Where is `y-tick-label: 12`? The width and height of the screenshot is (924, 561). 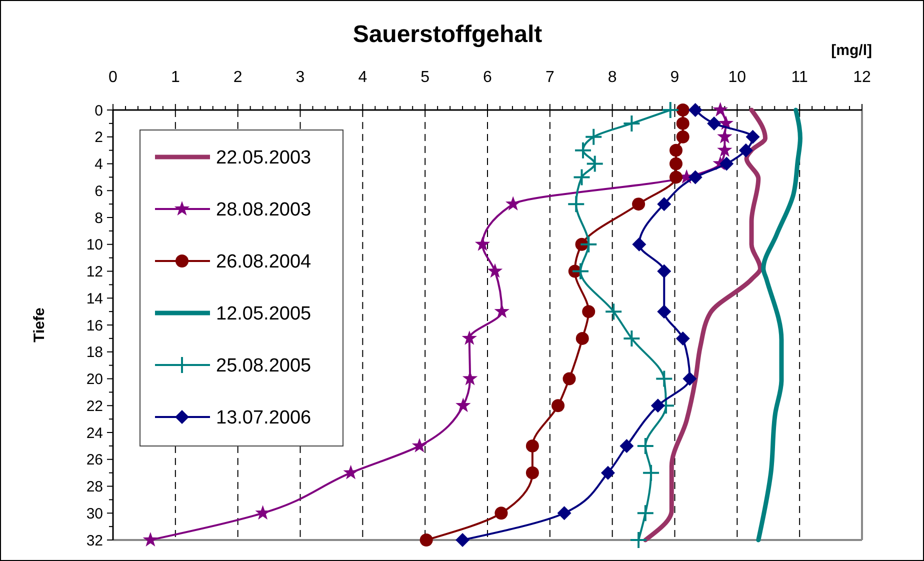 y-tick-label: 12 is located at coordinates (94, 272).